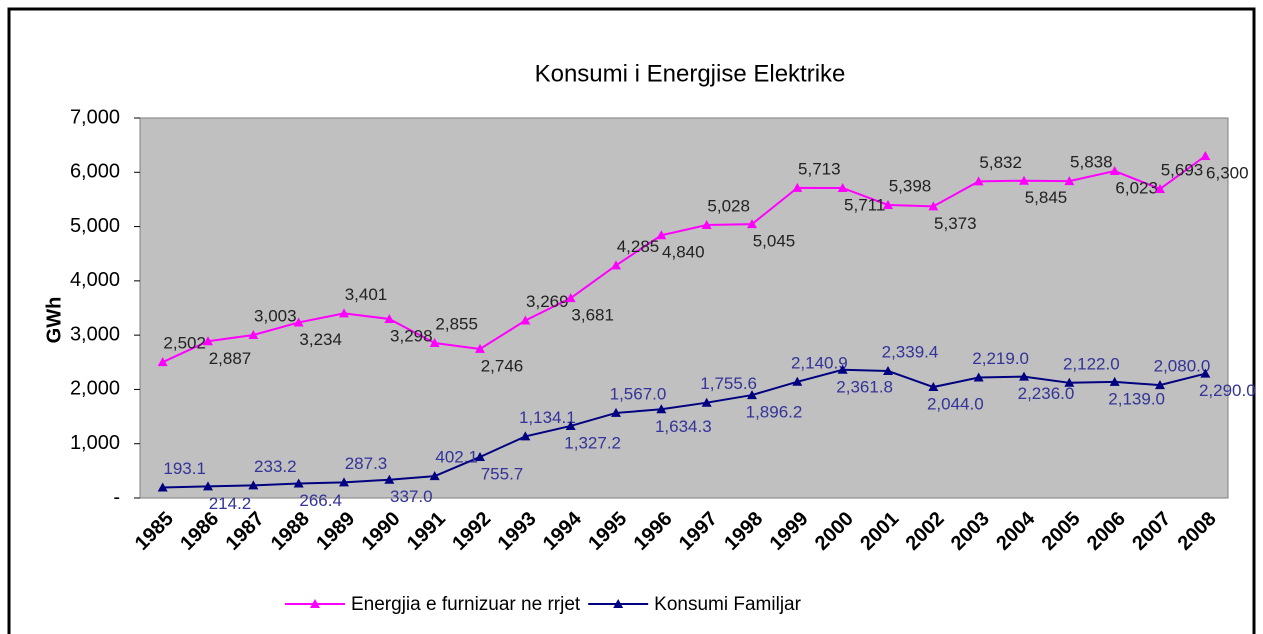  I want to click on data-label: 337.0, so click(411, 496).